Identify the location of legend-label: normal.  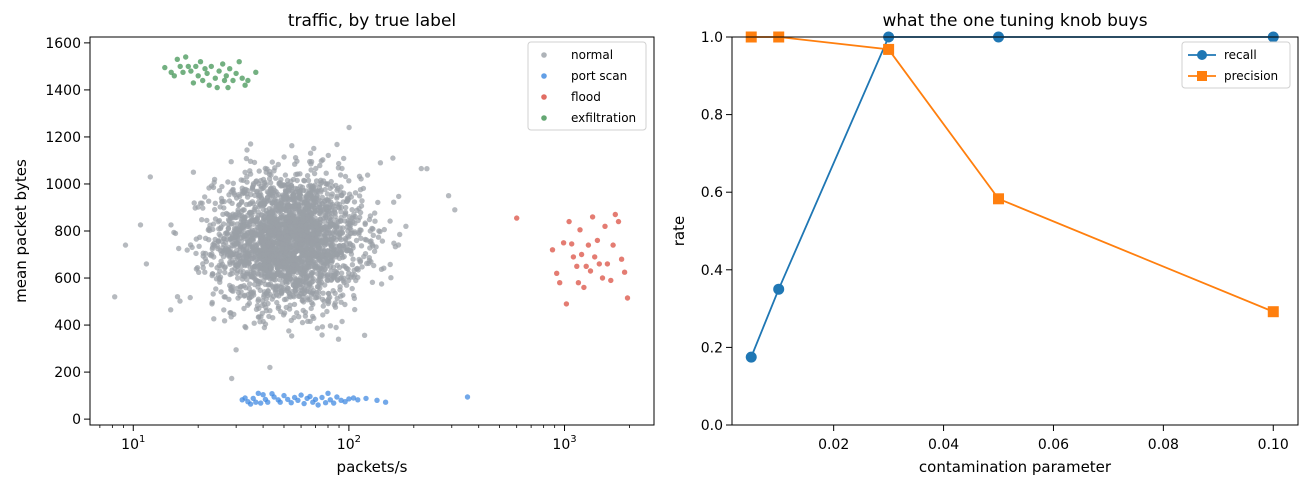
(592, 55).